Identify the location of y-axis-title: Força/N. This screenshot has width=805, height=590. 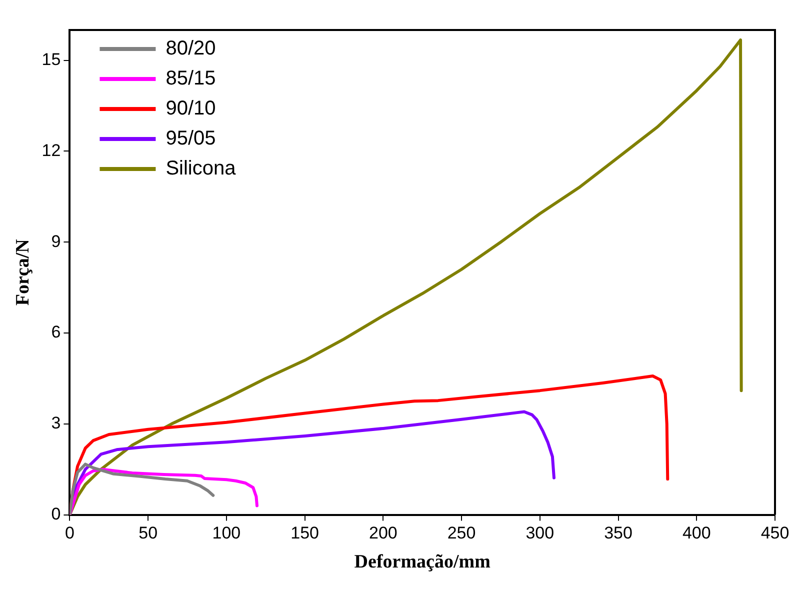
(23, 272).